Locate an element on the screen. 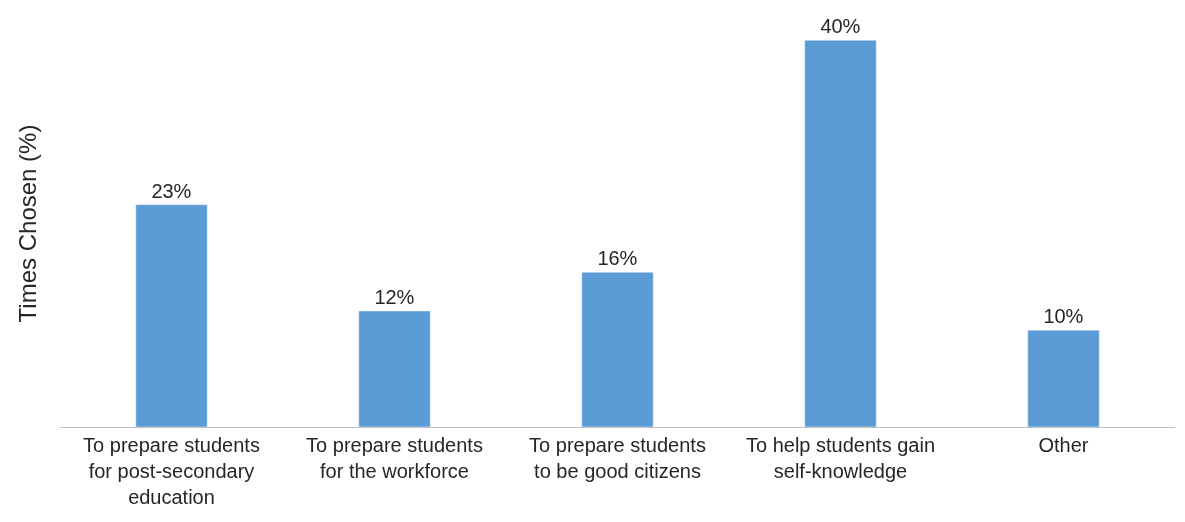 The image size is (1185, 522). y-axis-title: Times Chosen (%) is located at coordinates (28, 223).